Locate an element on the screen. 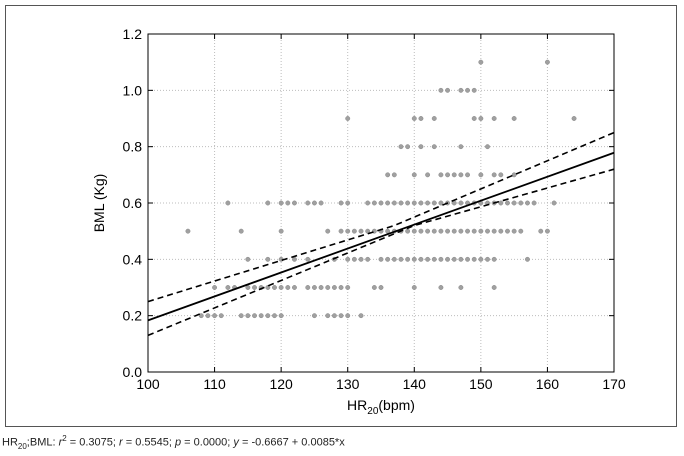  caption-r-symbol: r is located at coordinates (121, 442).